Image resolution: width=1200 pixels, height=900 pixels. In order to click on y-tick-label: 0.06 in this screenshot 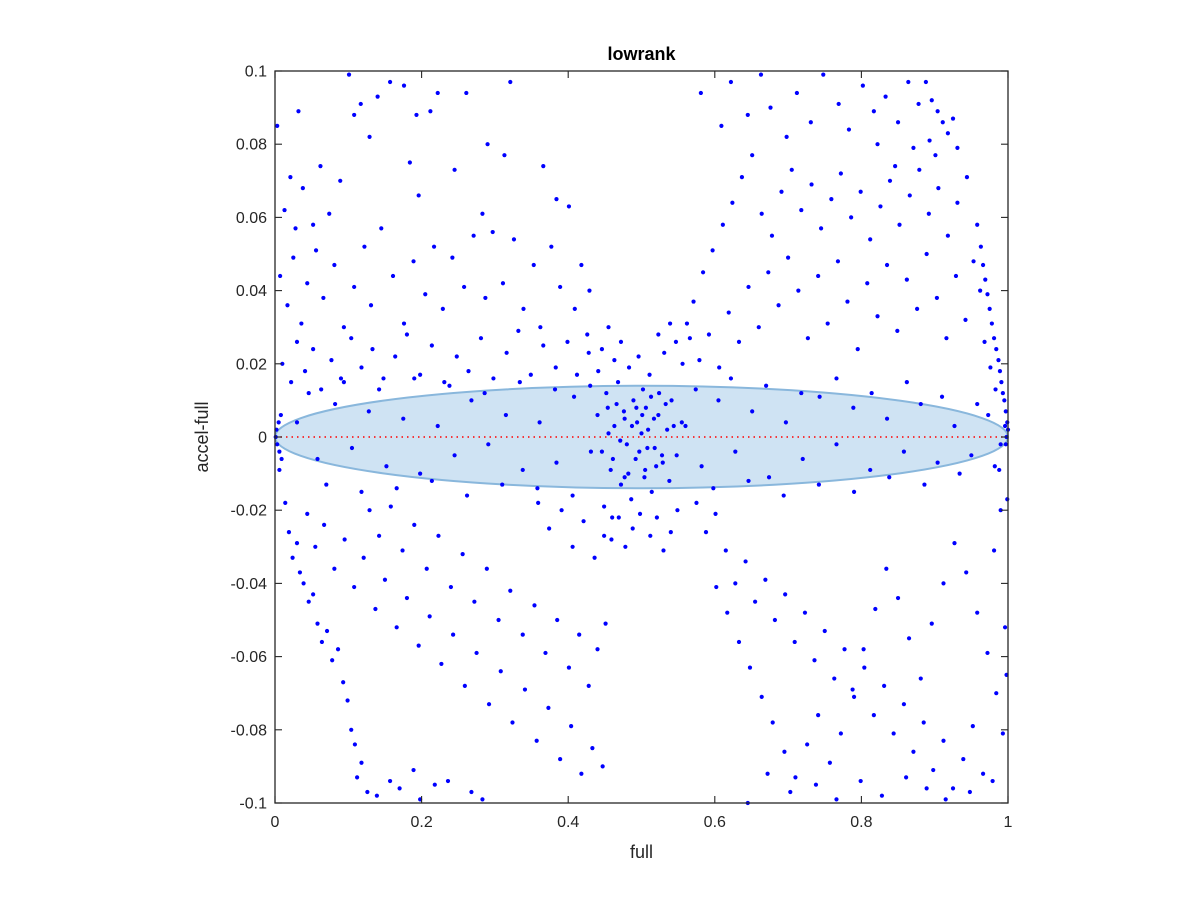, I will do `click(251, 218)`.